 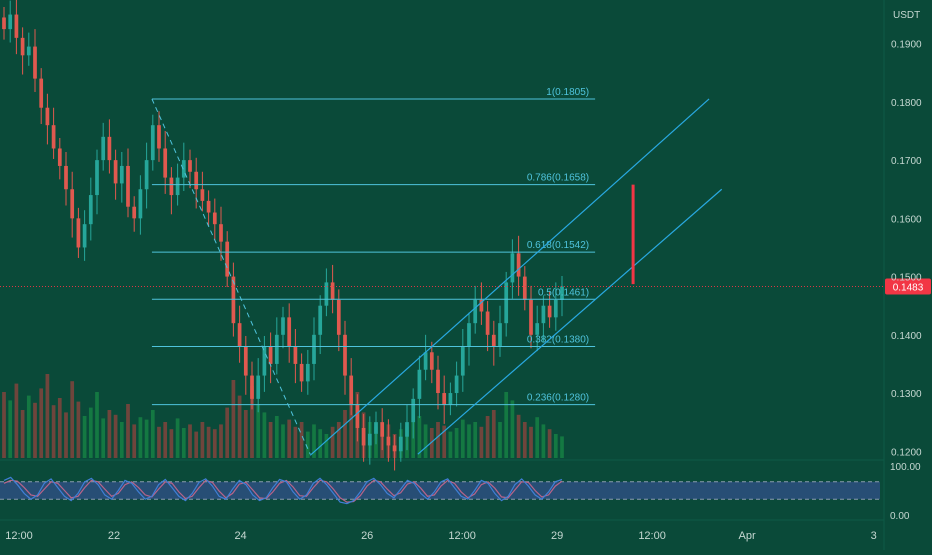 What do you see at coordinates (906, 278) in the screenshot?
I see `price-tick-label: 0.1500` at bounding box center [906, 278].